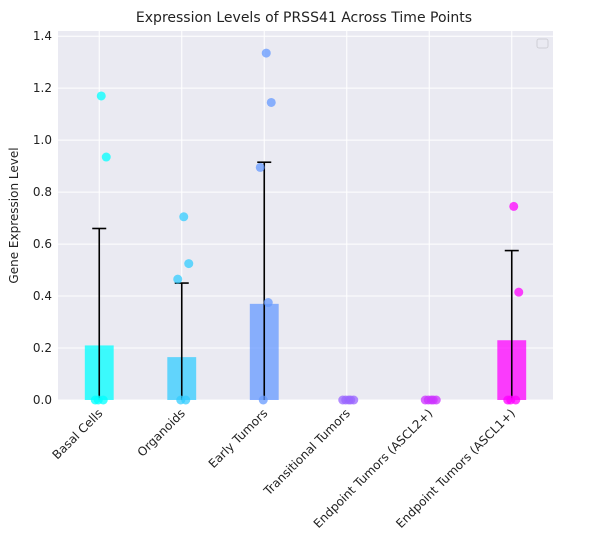  I want to click on x-tick-label: Basal Cells, so click(77, 434).